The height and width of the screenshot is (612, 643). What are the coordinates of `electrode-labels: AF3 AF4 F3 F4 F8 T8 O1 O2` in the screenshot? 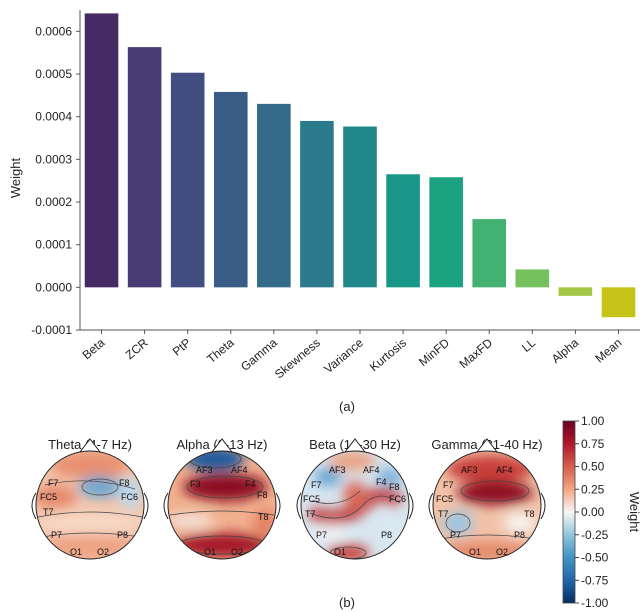 It's located at (229, 511).